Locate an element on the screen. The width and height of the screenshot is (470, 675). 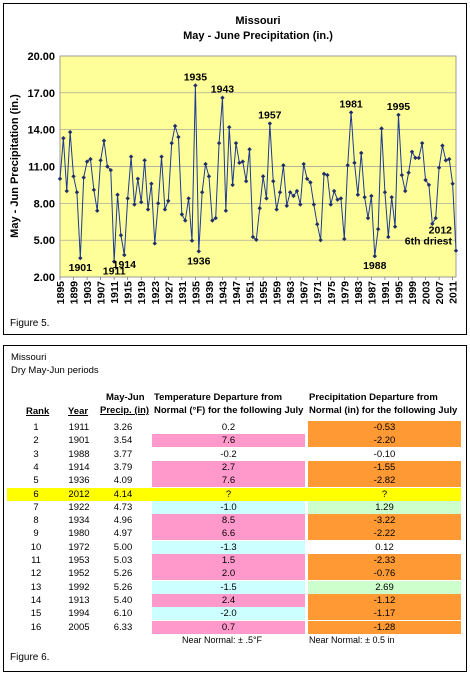
annotation-label: 1936 is located at coordinates (199, 261).